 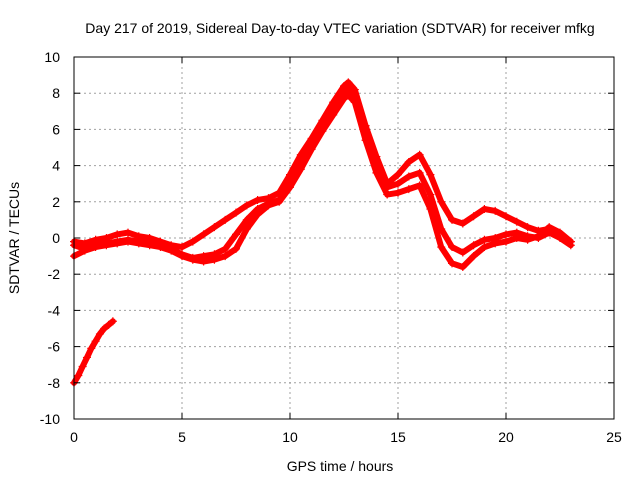 I want to click on y-tick-label: 2, so click(x=56, y=202).